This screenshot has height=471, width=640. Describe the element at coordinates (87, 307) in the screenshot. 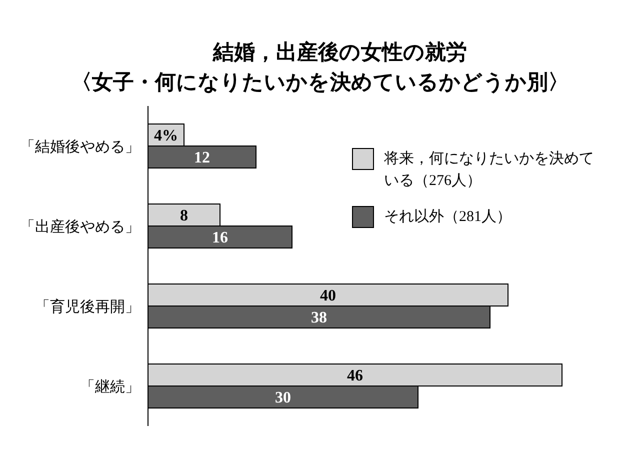

I see `y-tick-label: 「育児後再開」` at that location.